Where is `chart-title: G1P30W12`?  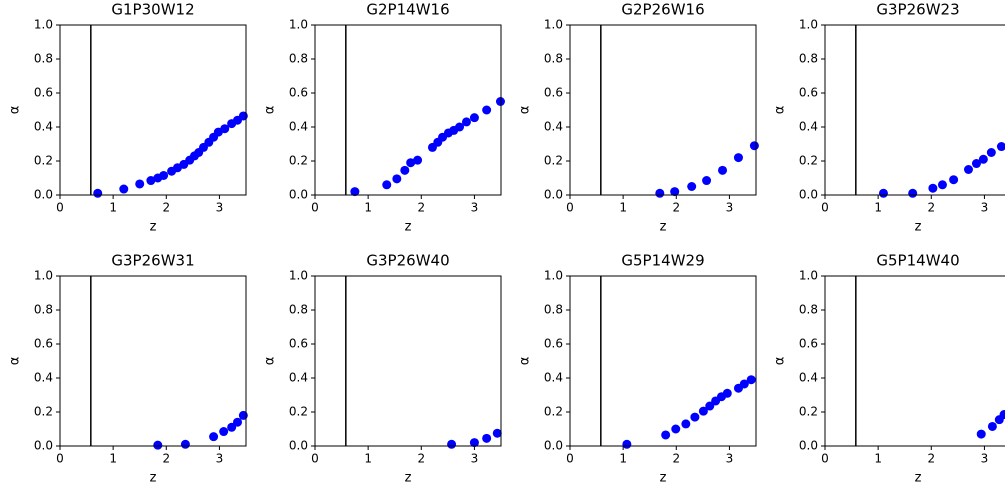
chart-title: G1P30W12 is located at coordinates (152, 10).